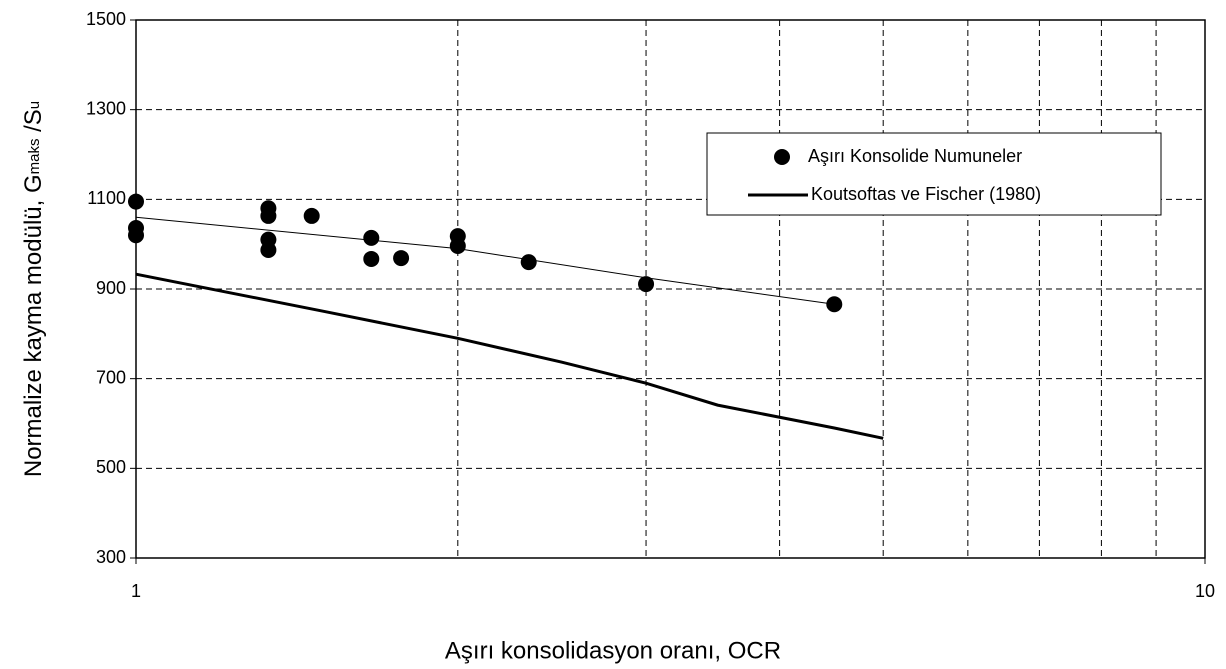 Image resolution: width=1226 pixels, height=669 pixels. What do you see at coordinates (111, 557) in the screenshot?
I see `y-tick-label: 300` at bounding box center [111, 557].